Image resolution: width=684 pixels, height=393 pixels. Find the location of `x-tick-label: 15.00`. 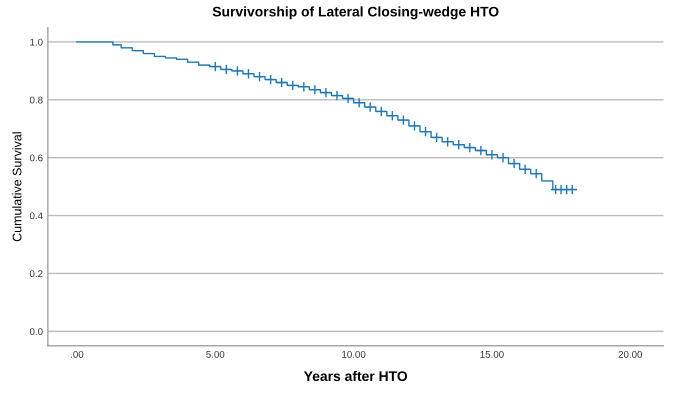

x-tick-label: 15.00 is located at coordinates (492, 354).